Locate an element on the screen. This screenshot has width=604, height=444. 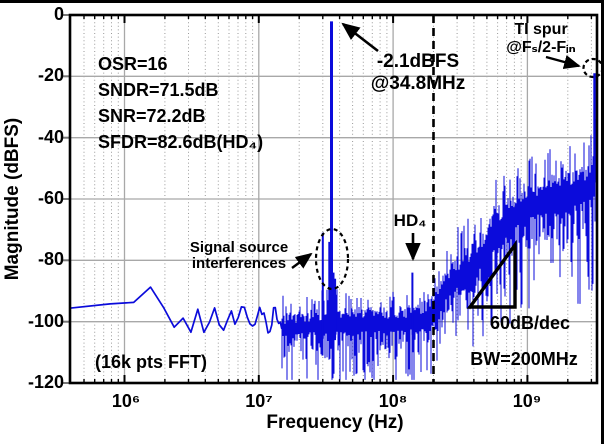
stat-osr: OSR=16 is located at coordinates (133, 64).